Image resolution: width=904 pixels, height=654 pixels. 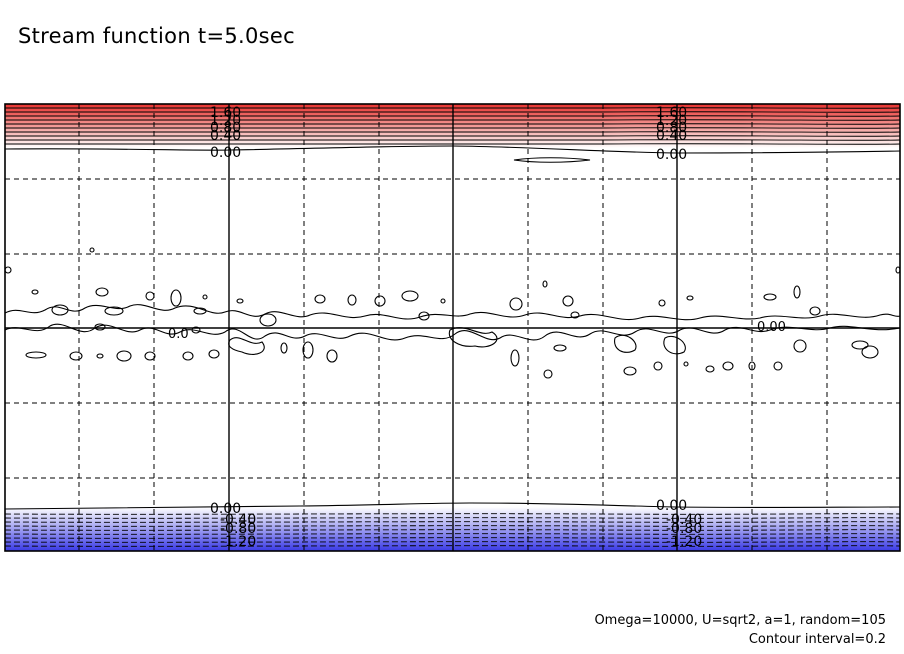 I want to click on label-top-1-60-b: 1.60, so click(x=671, y=113).